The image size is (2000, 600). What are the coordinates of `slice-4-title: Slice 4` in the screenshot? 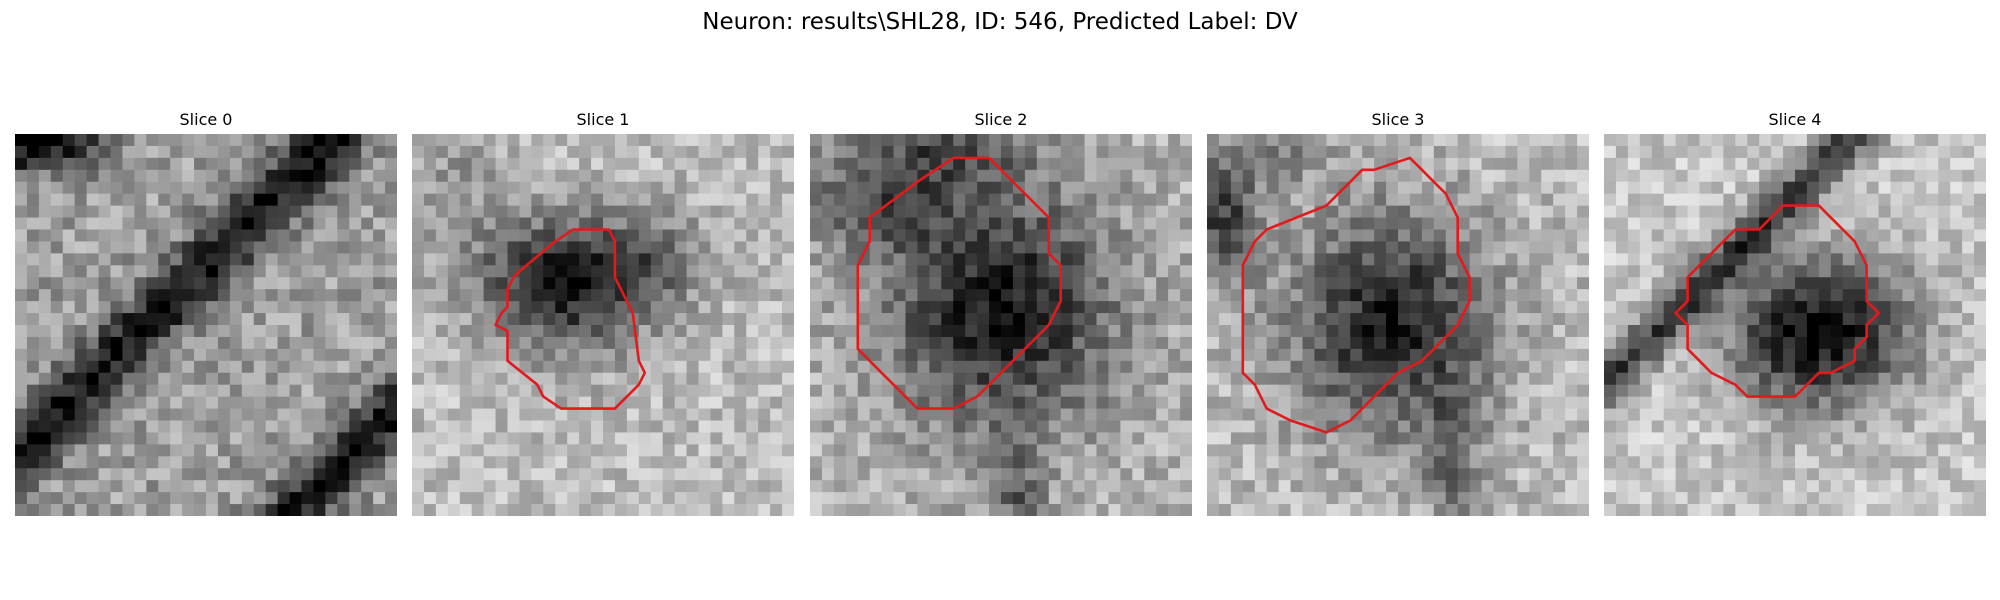 It's located at (1795, 119).